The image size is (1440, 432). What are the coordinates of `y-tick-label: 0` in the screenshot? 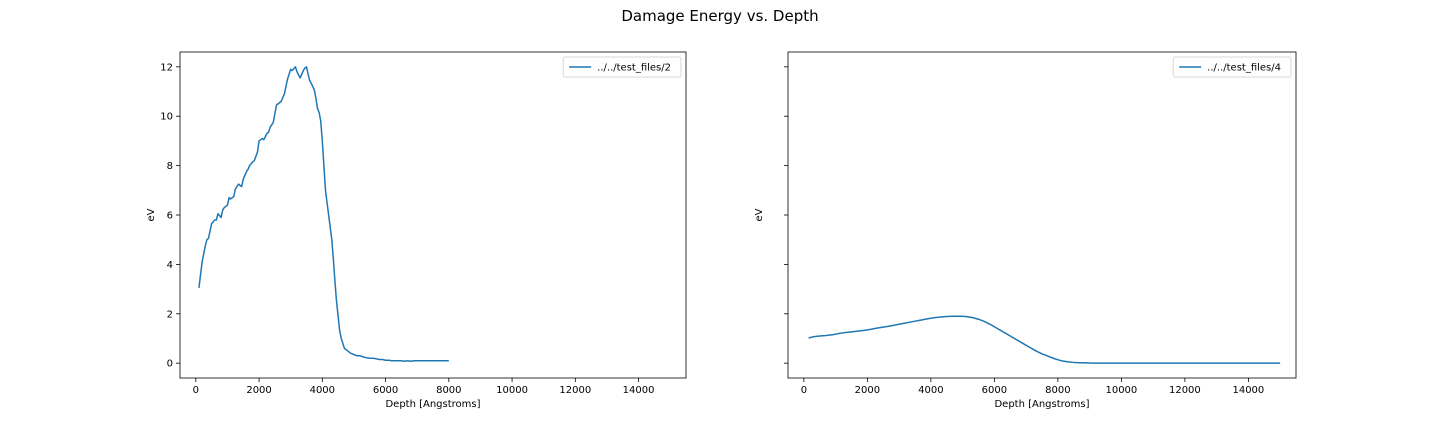 It's located at (170, 364).